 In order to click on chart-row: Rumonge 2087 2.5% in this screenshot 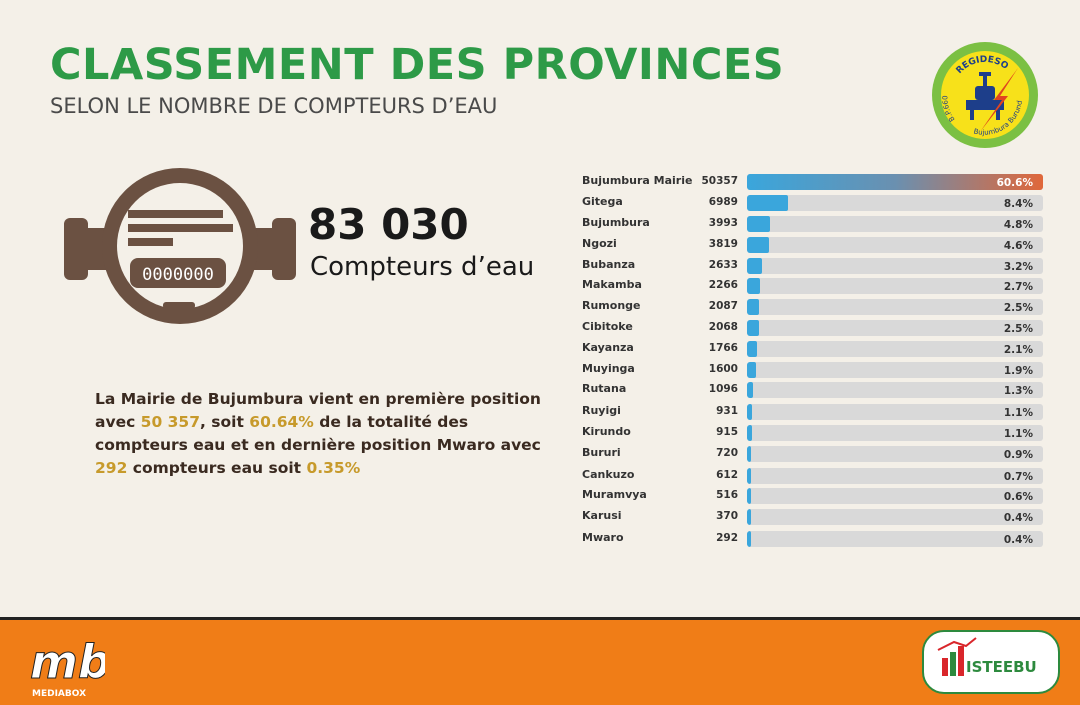, I will do `click(815, 307)`.